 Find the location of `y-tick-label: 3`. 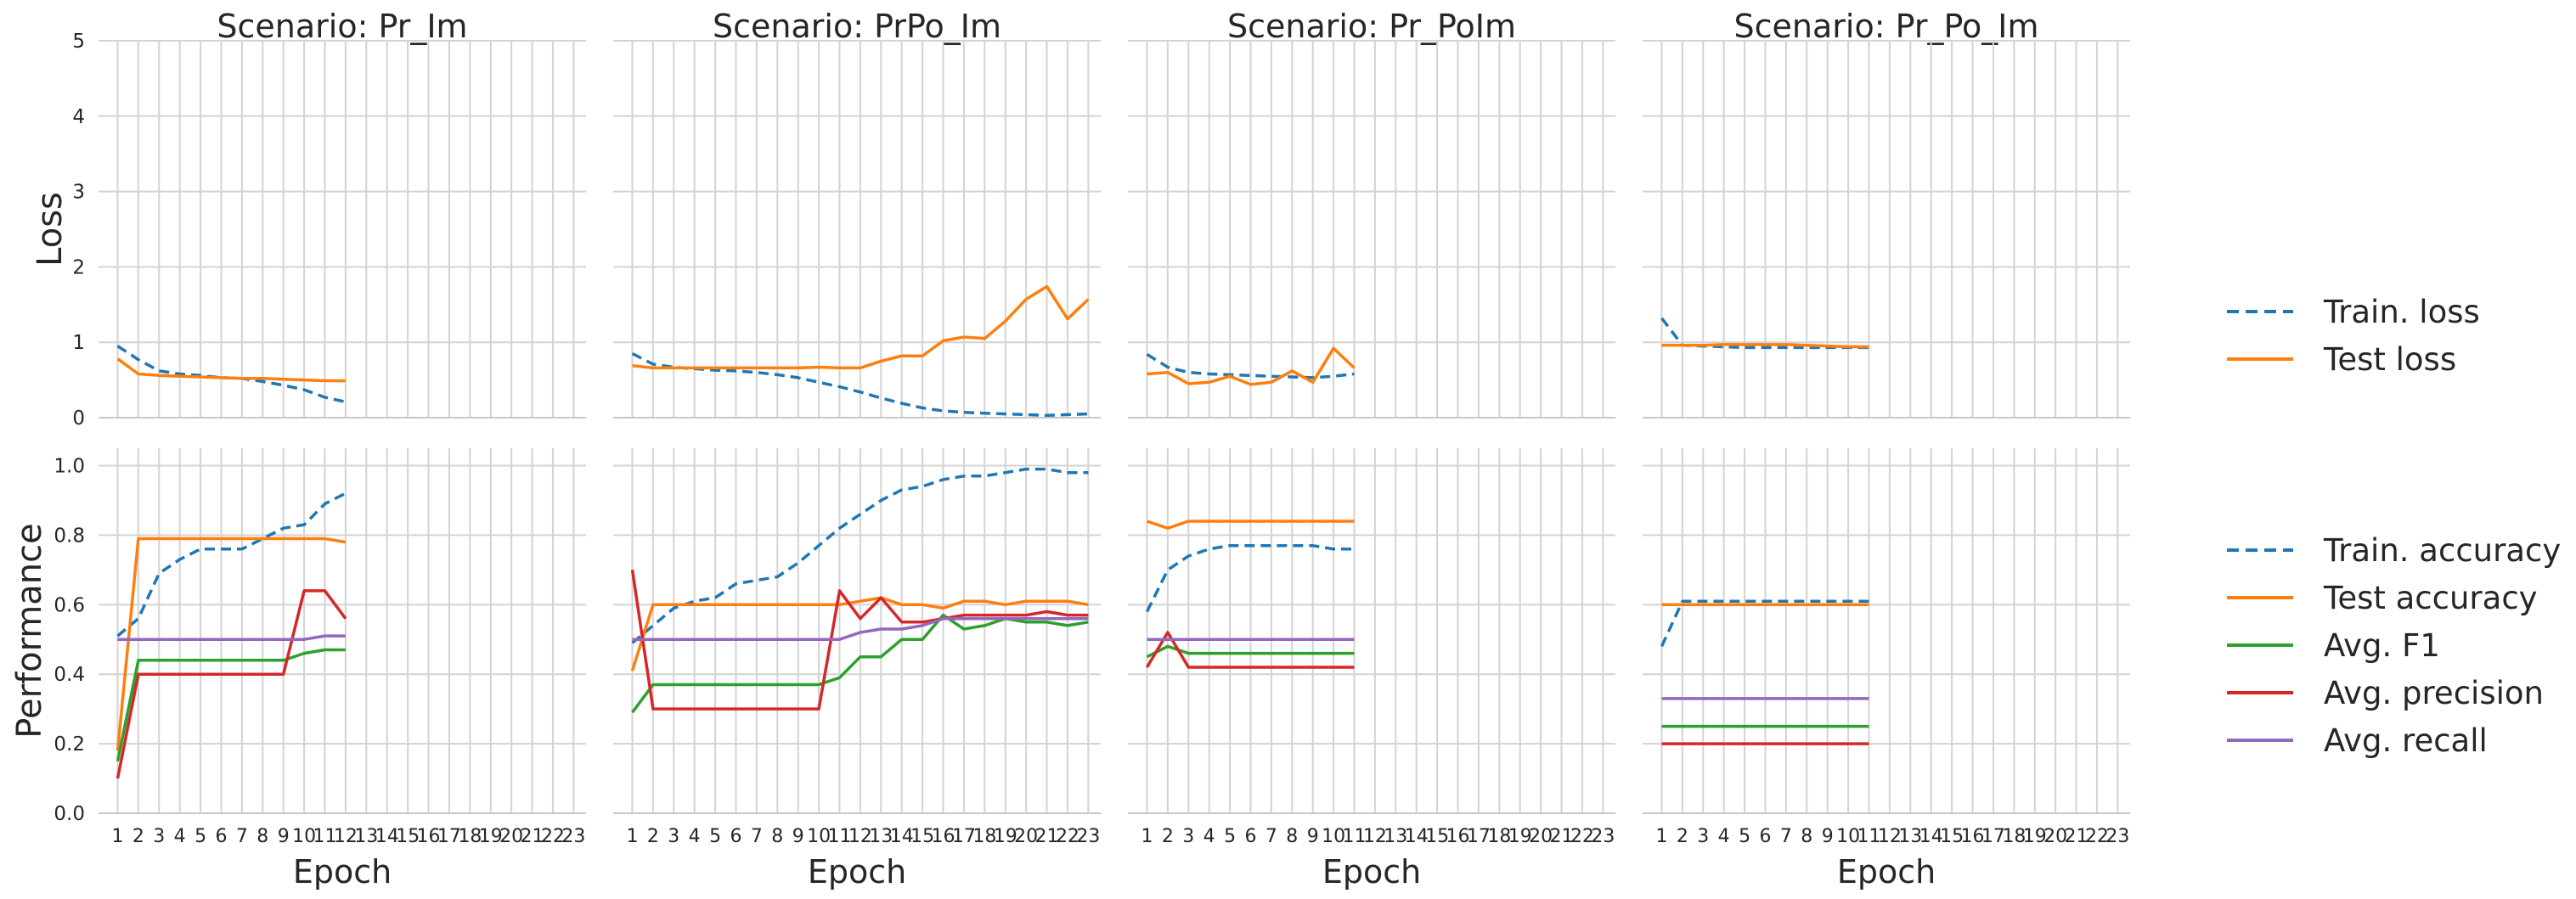

y-tick-label: 3 is located at coordinates (78, 193).